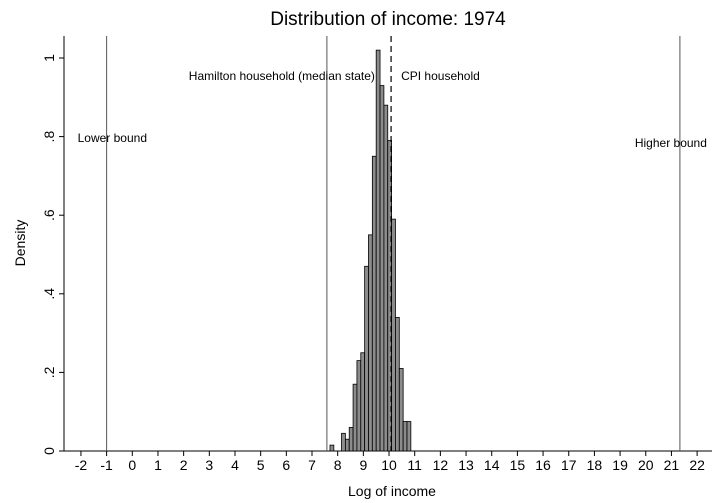  What do you see at coordinates (363, 465) in the screenshot?
I see `x-tick-label: 9` at bounding box center [363, 465].